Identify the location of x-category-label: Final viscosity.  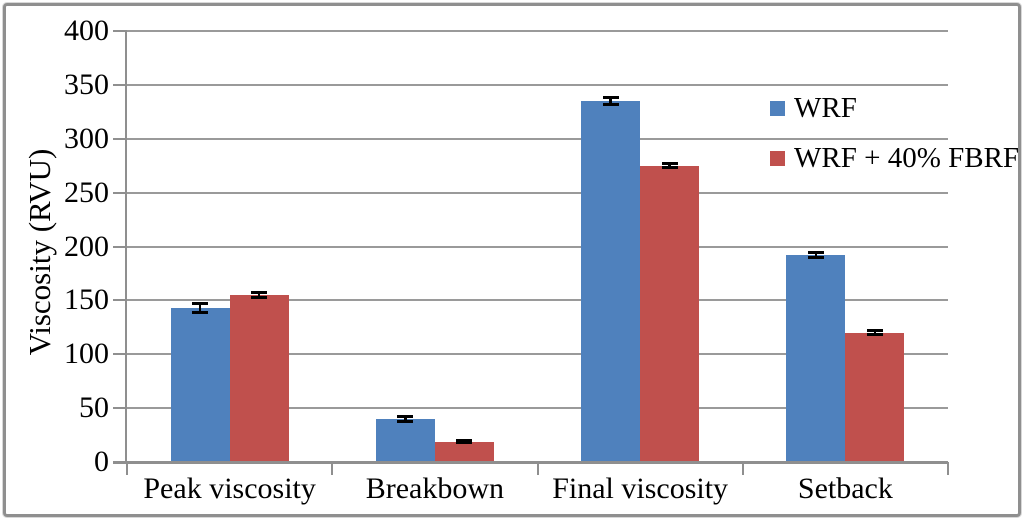
(640, 488).